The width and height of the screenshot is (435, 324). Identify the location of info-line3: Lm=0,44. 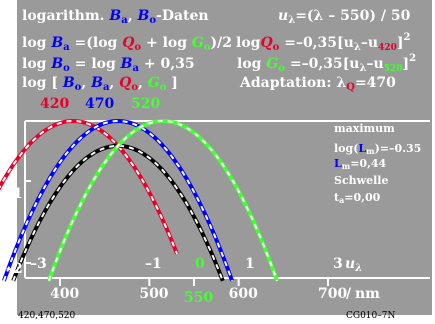
(360, 164).